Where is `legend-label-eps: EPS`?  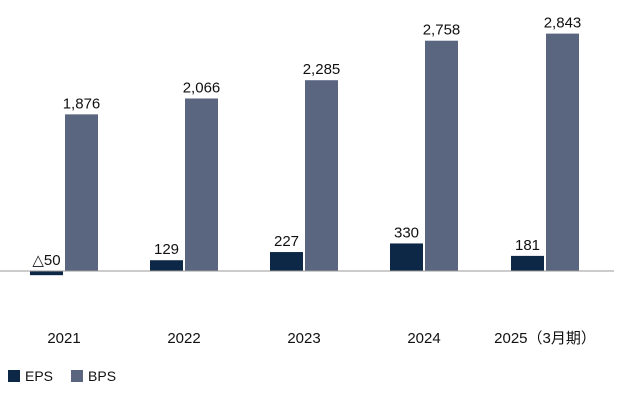
legend-label-eps: EPS is located at coordinates (39, 376).